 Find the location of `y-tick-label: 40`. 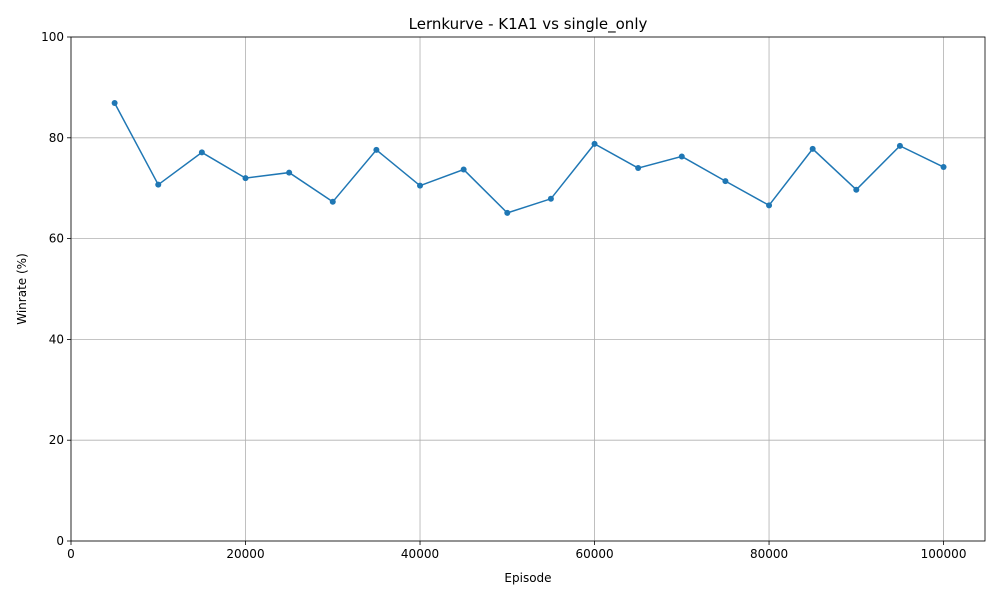

y-tick-label: 40 is located at coordinates (56, 339).